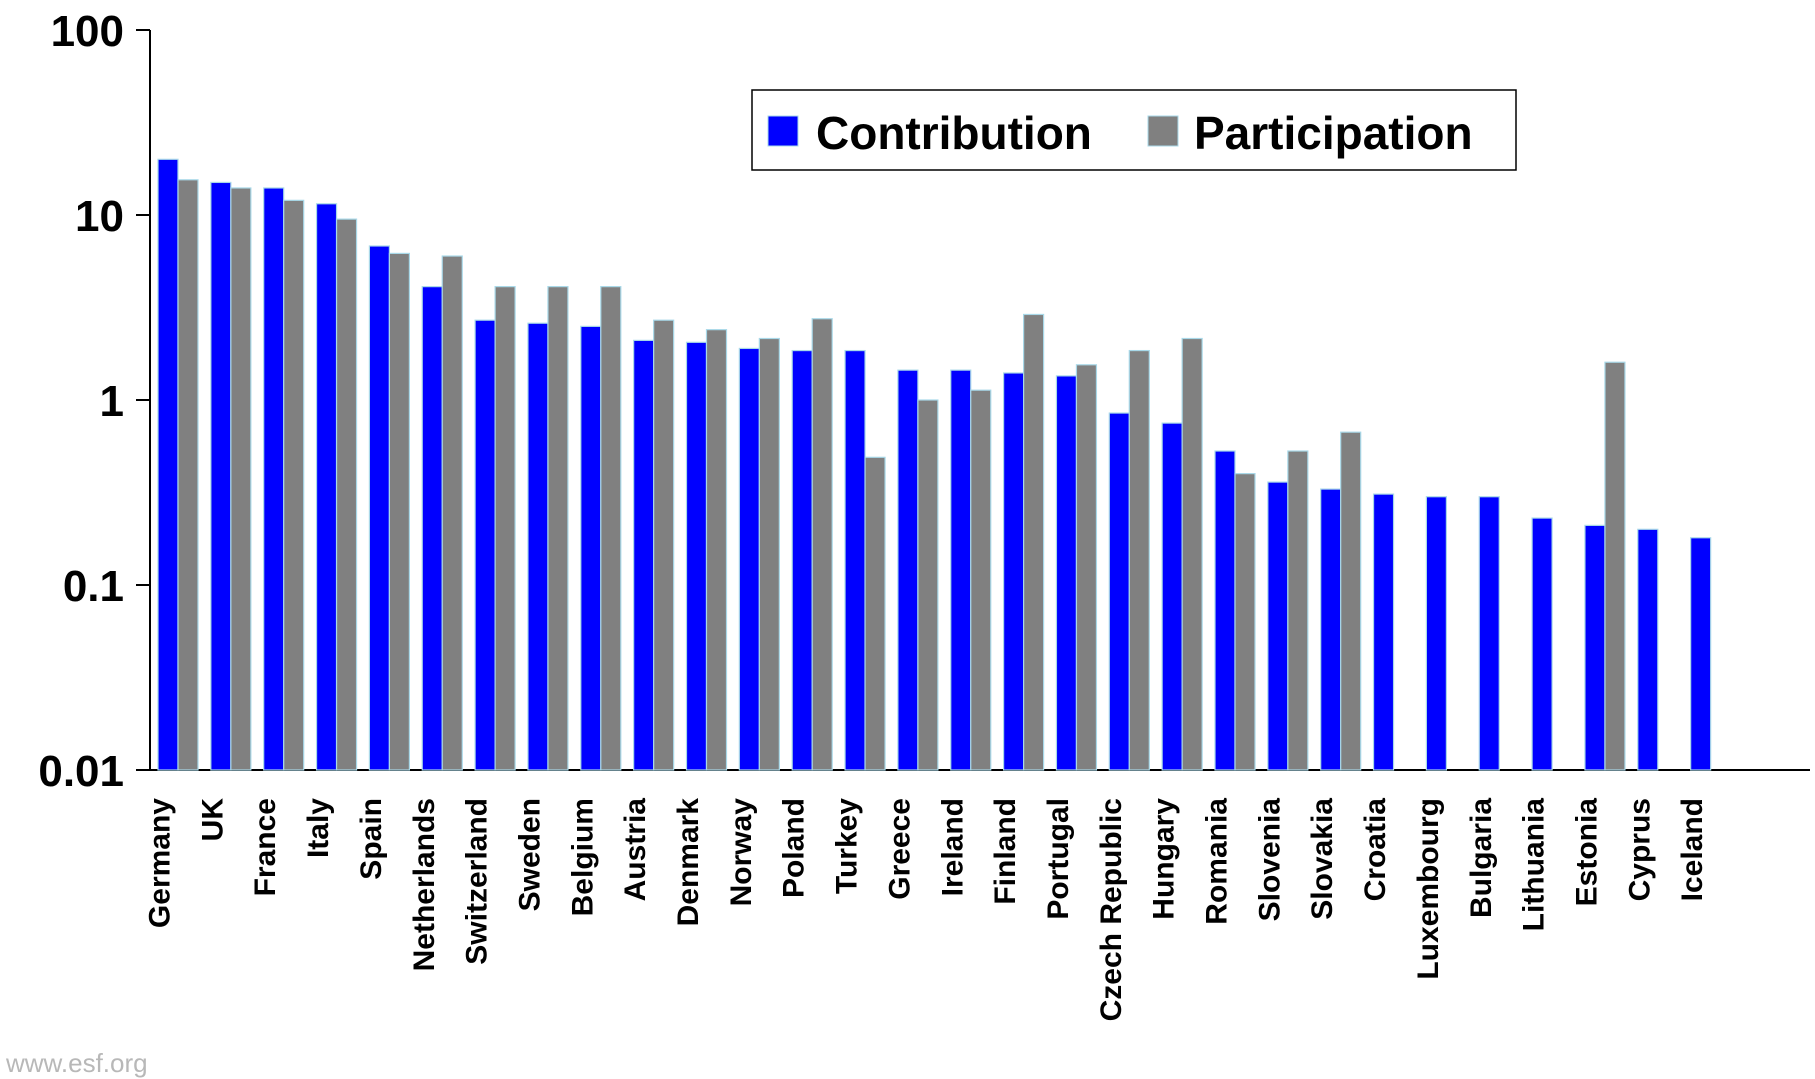 This screenshot has width=1815, height=1079. Describe the element at coordinates (952, 847) in the screenshot. I see `x-tick-label: Ireland` at that location.